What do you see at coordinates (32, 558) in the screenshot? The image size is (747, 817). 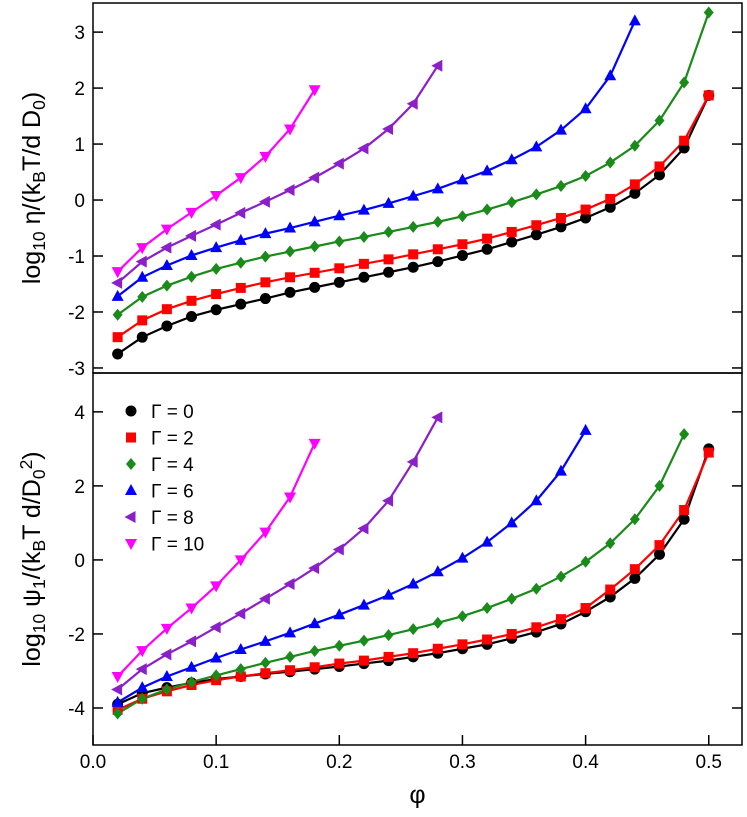 I see `y-axis-label: log10 ψ1/(kBT d/D02)` at bounding box center [32, 558].